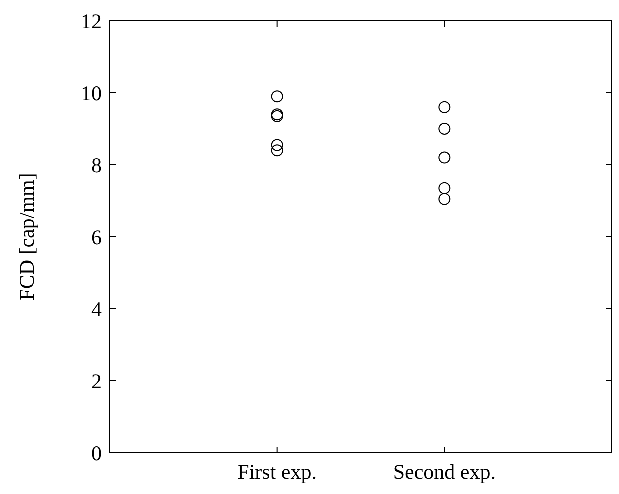  What do you see at coordinates (91, 93) in the screenshot?
I see `y-tick-label: 10` at bounding box center [91, 93].